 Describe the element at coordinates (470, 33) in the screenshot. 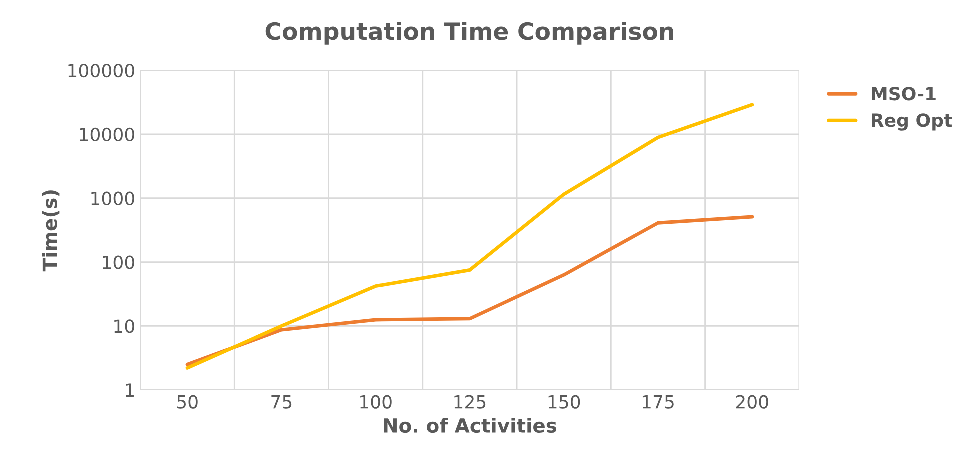

I see `chart-title: Computation Time Comparison` at that location.